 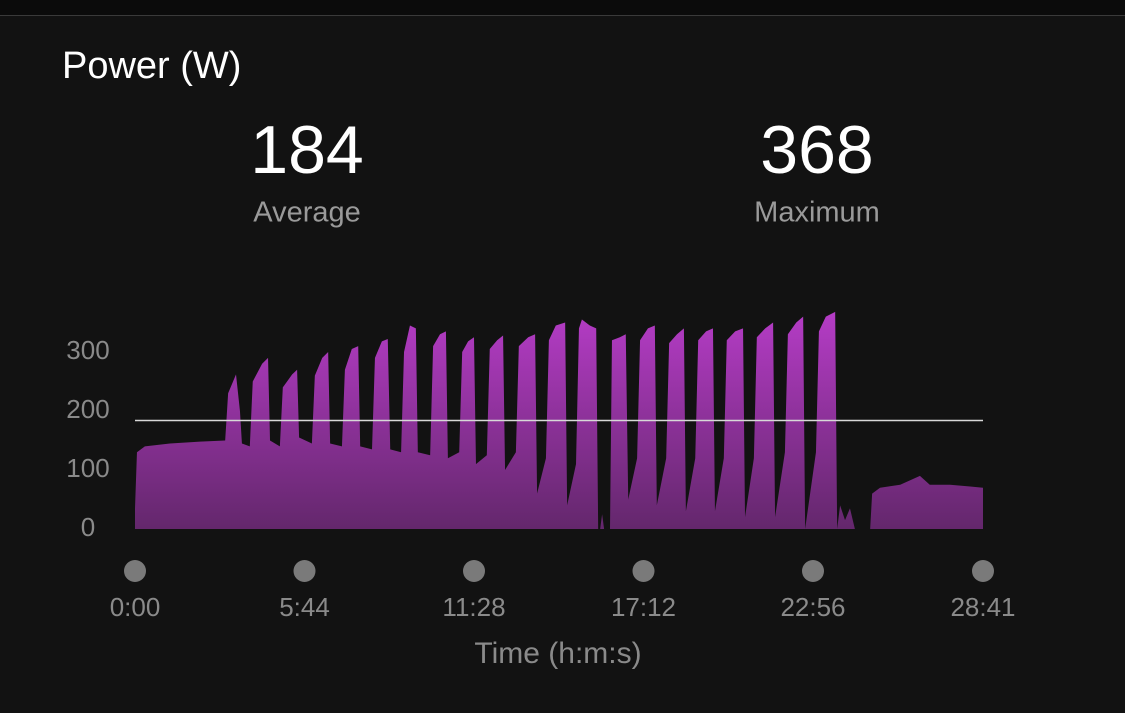 What do you see at coordinates (307, 213) in the screenshot?
I see `stat-label: Average` at bounding box center [307, 213].